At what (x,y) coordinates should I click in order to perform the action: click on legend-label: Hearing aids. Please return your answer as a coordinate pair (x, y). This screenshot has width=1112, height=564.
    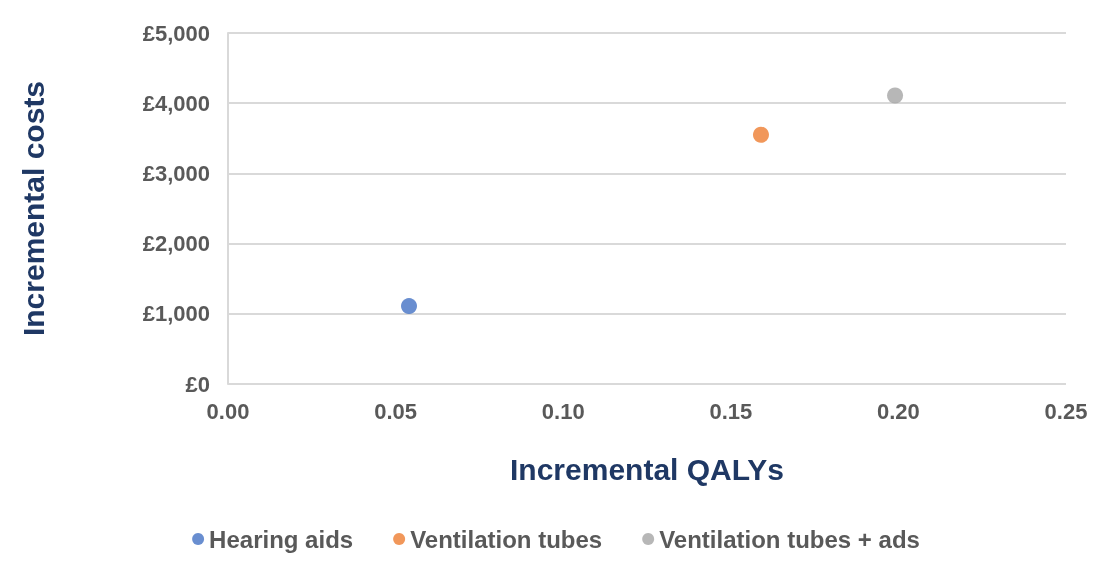
    Looking at the image, I should click on (281, 539).